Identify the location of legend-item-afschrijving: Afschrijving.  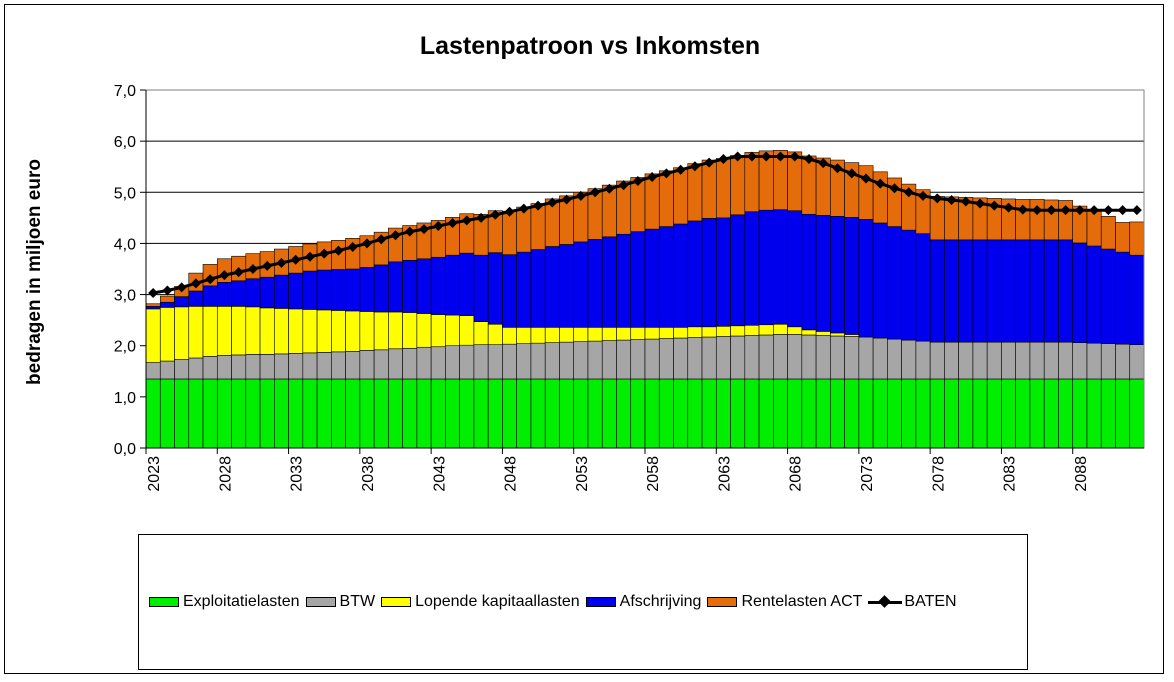
(643, 602).